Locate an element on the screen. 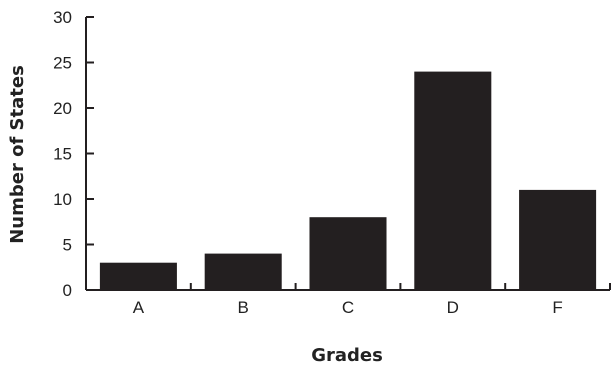 The height and width of the screenshot is (367, 613). y-axis-title: Number of States is located at coordinates (17, 154).